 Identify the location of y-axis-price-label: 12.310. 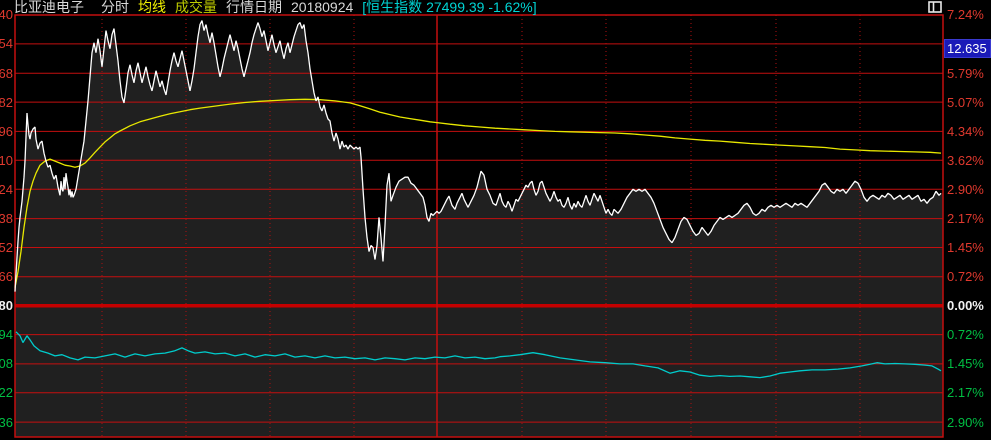
(6, 160).